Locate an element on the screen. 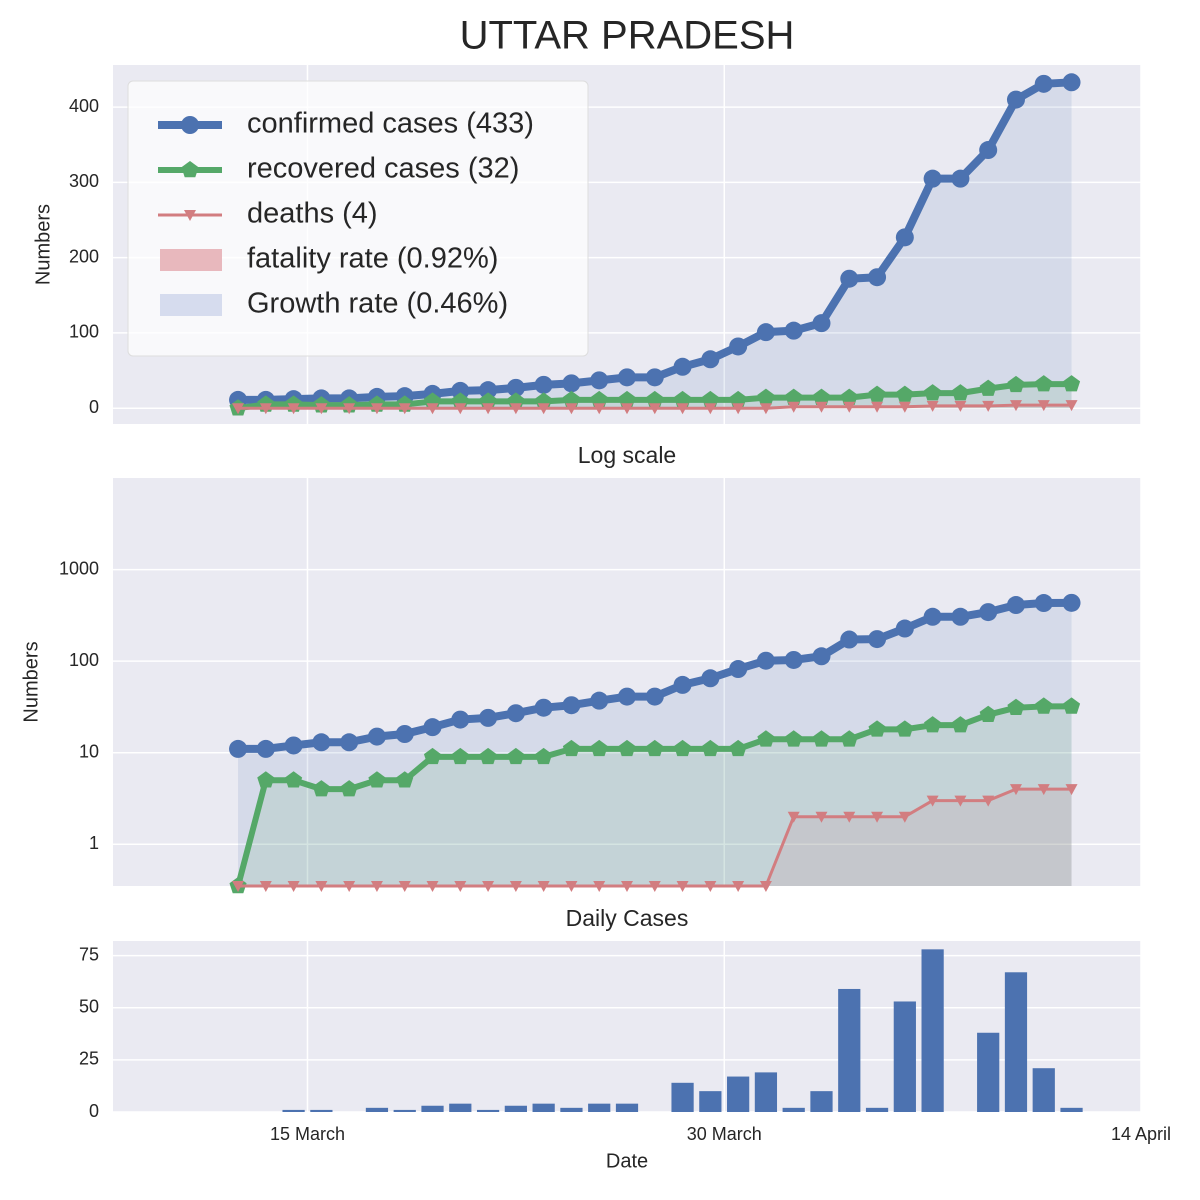 Image resolution: width=1200 pixels, height=1200 pixels. chart-title: UTTAR PRADESH is located at coordinates (627, 36).